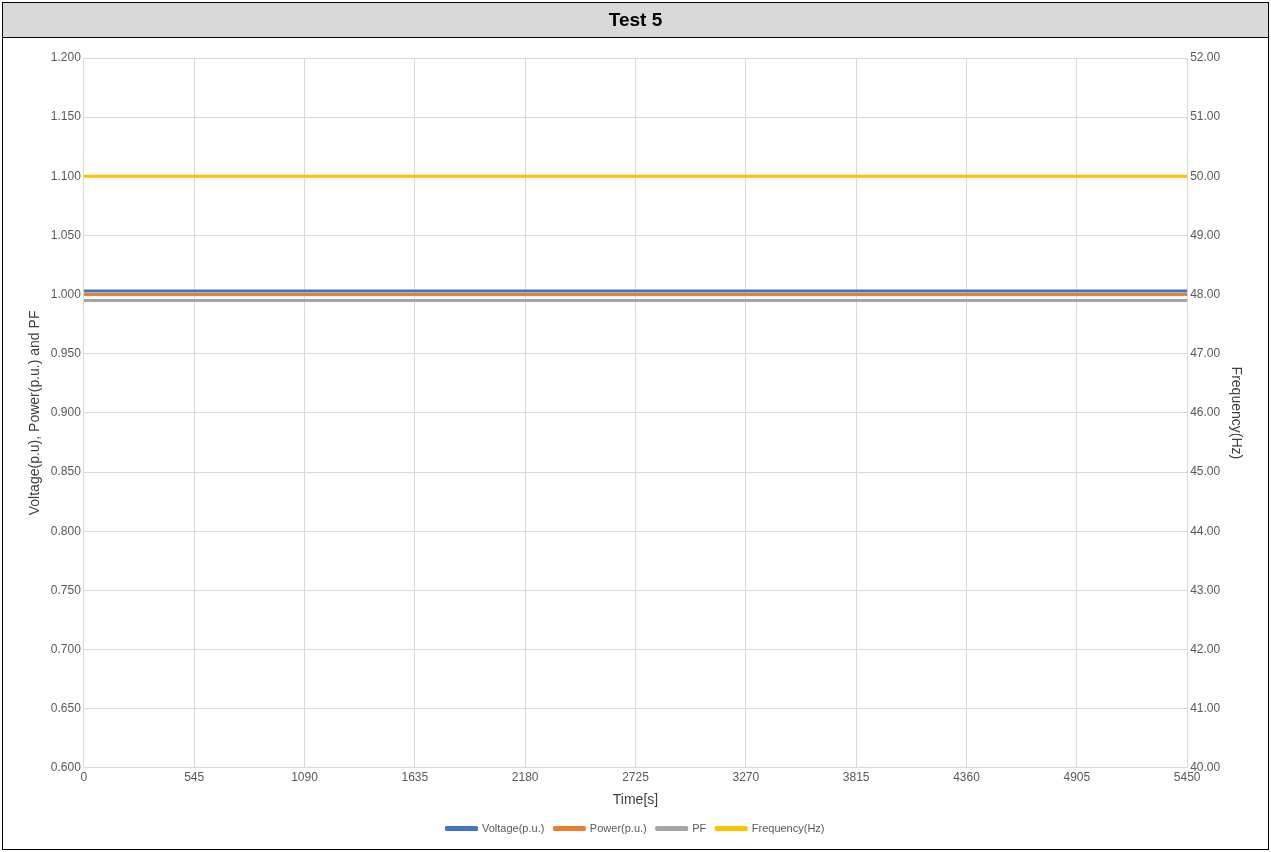 The width and height of the screenshot is (1271, 852). What do you see at coordinates (1205, 471) in the screenshot?
I see `y2-tick-label: 45.00` at bounding box center [1205, 471].